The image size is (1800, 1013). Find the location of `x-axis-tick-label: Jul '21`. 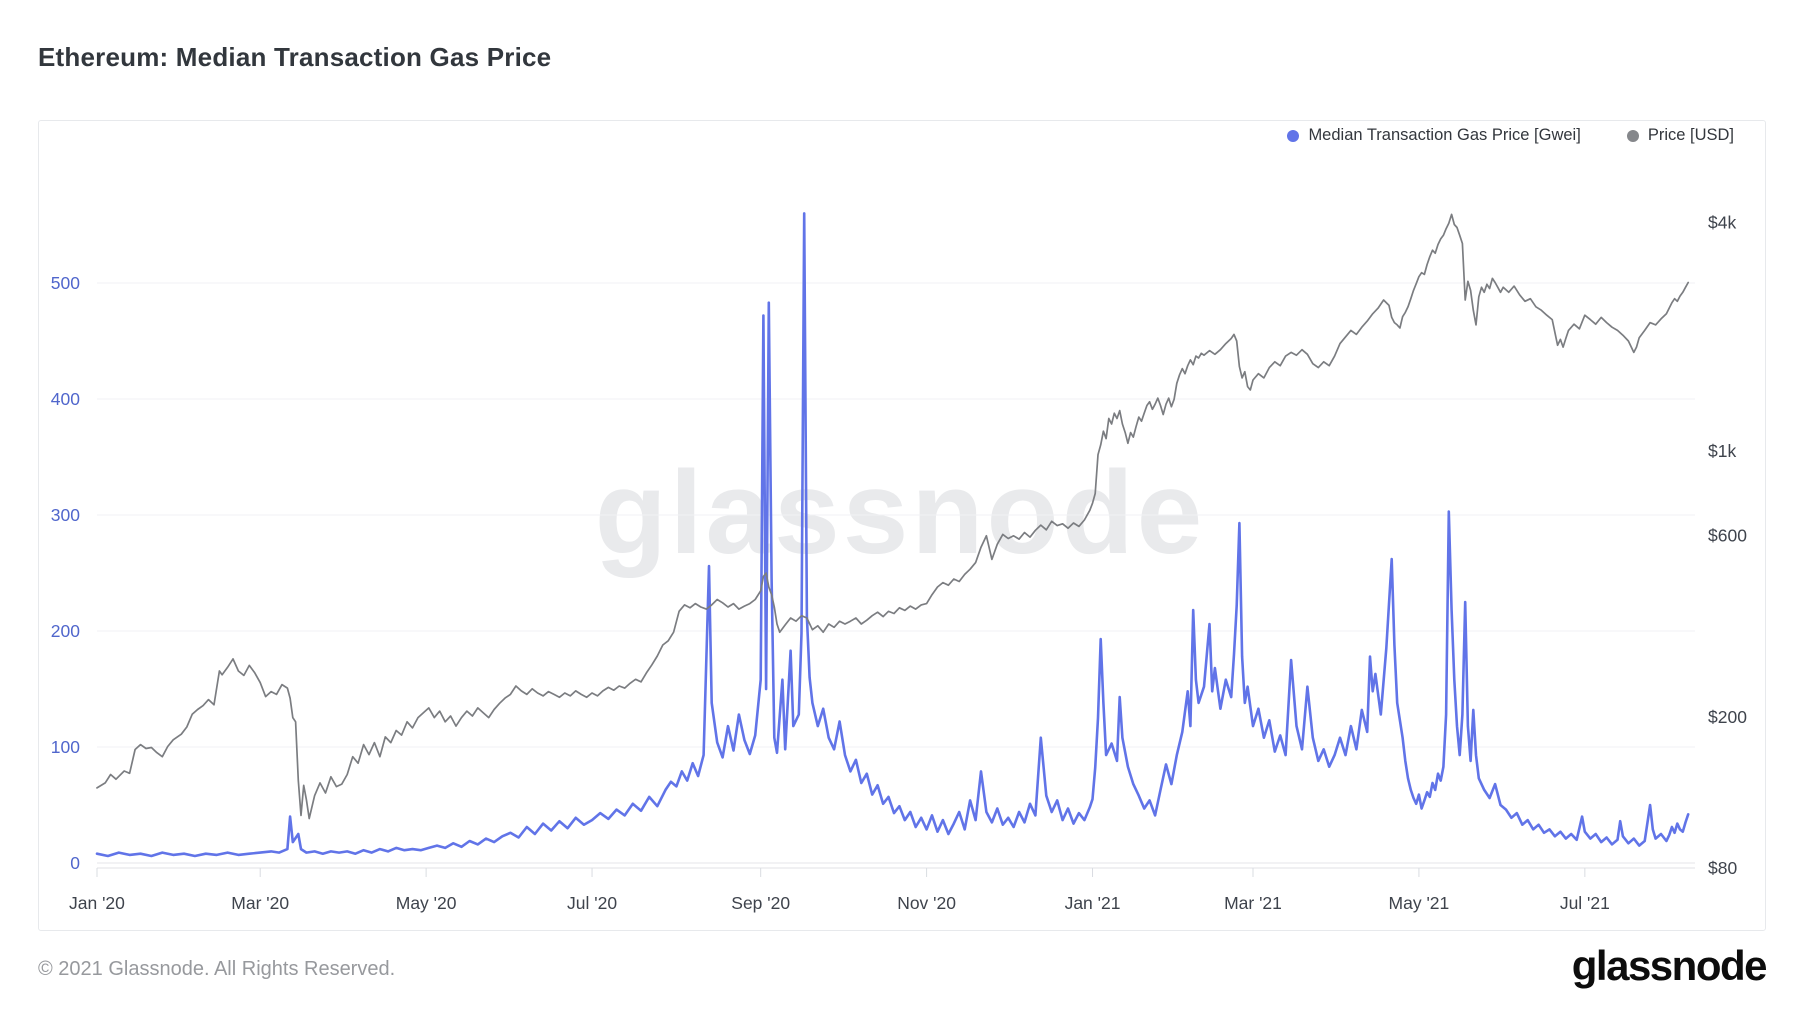

x-axis-tick-label: Jul '21 is located at coordinates (1585, 903).